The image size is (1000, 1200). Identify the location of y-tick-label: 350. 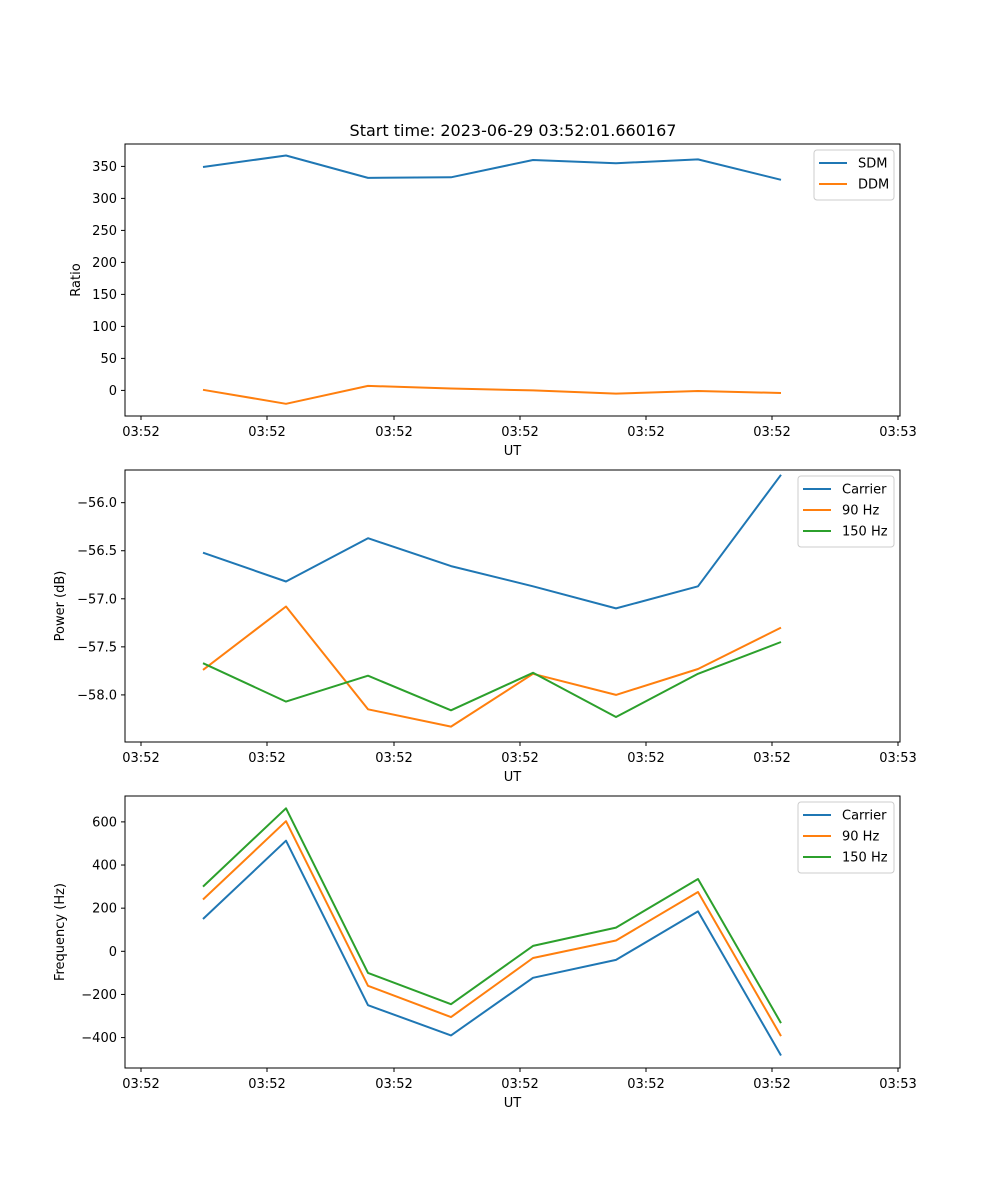
(104, 167).